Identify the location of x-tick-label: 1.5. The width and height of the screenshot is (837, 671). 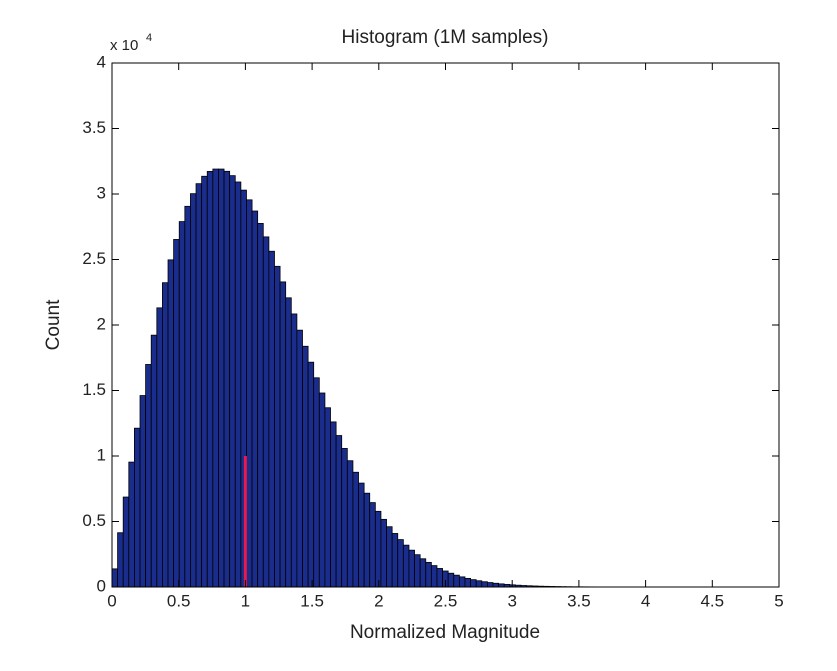
(312, 600).